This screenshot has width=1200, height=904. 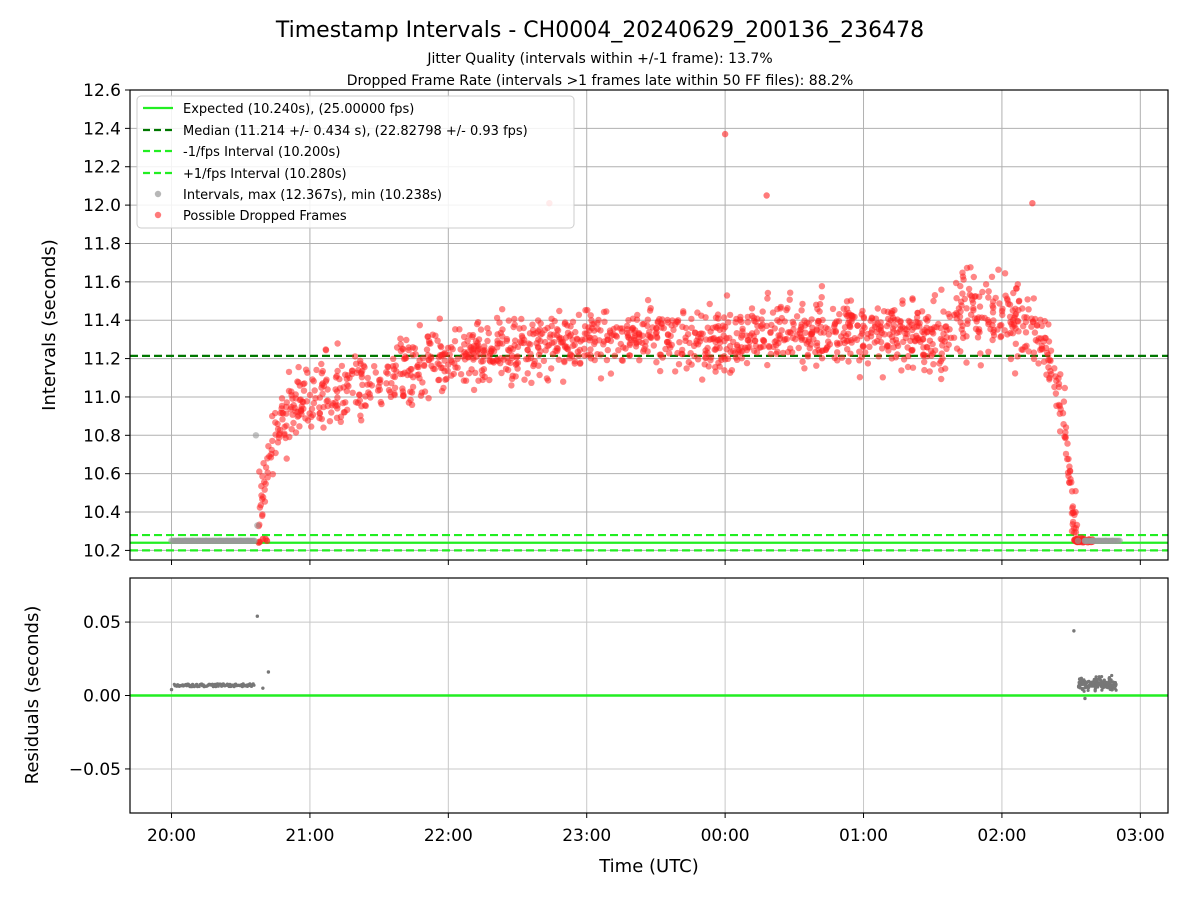 What do you see at coordinates (102, 398) in the screenshot?
I see `top-y-tick-label: 11.0` at bounding box center [102, 398].